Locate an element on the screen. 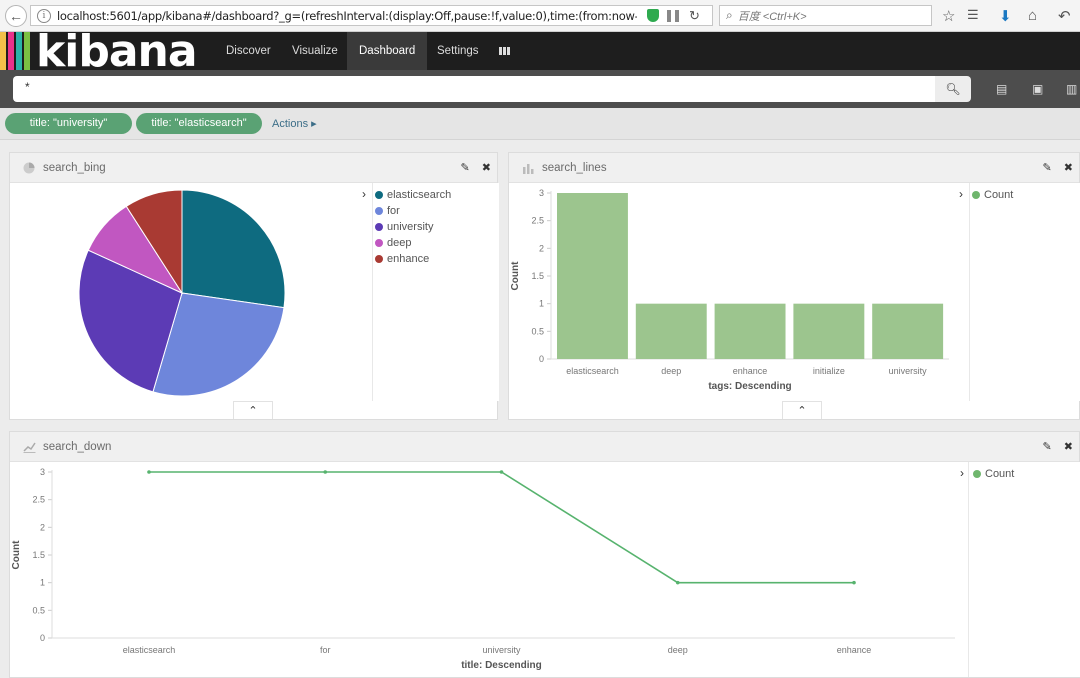 This screenshot has width=1080, height=678. back-icon: ← is located at coordinates (16, 16).